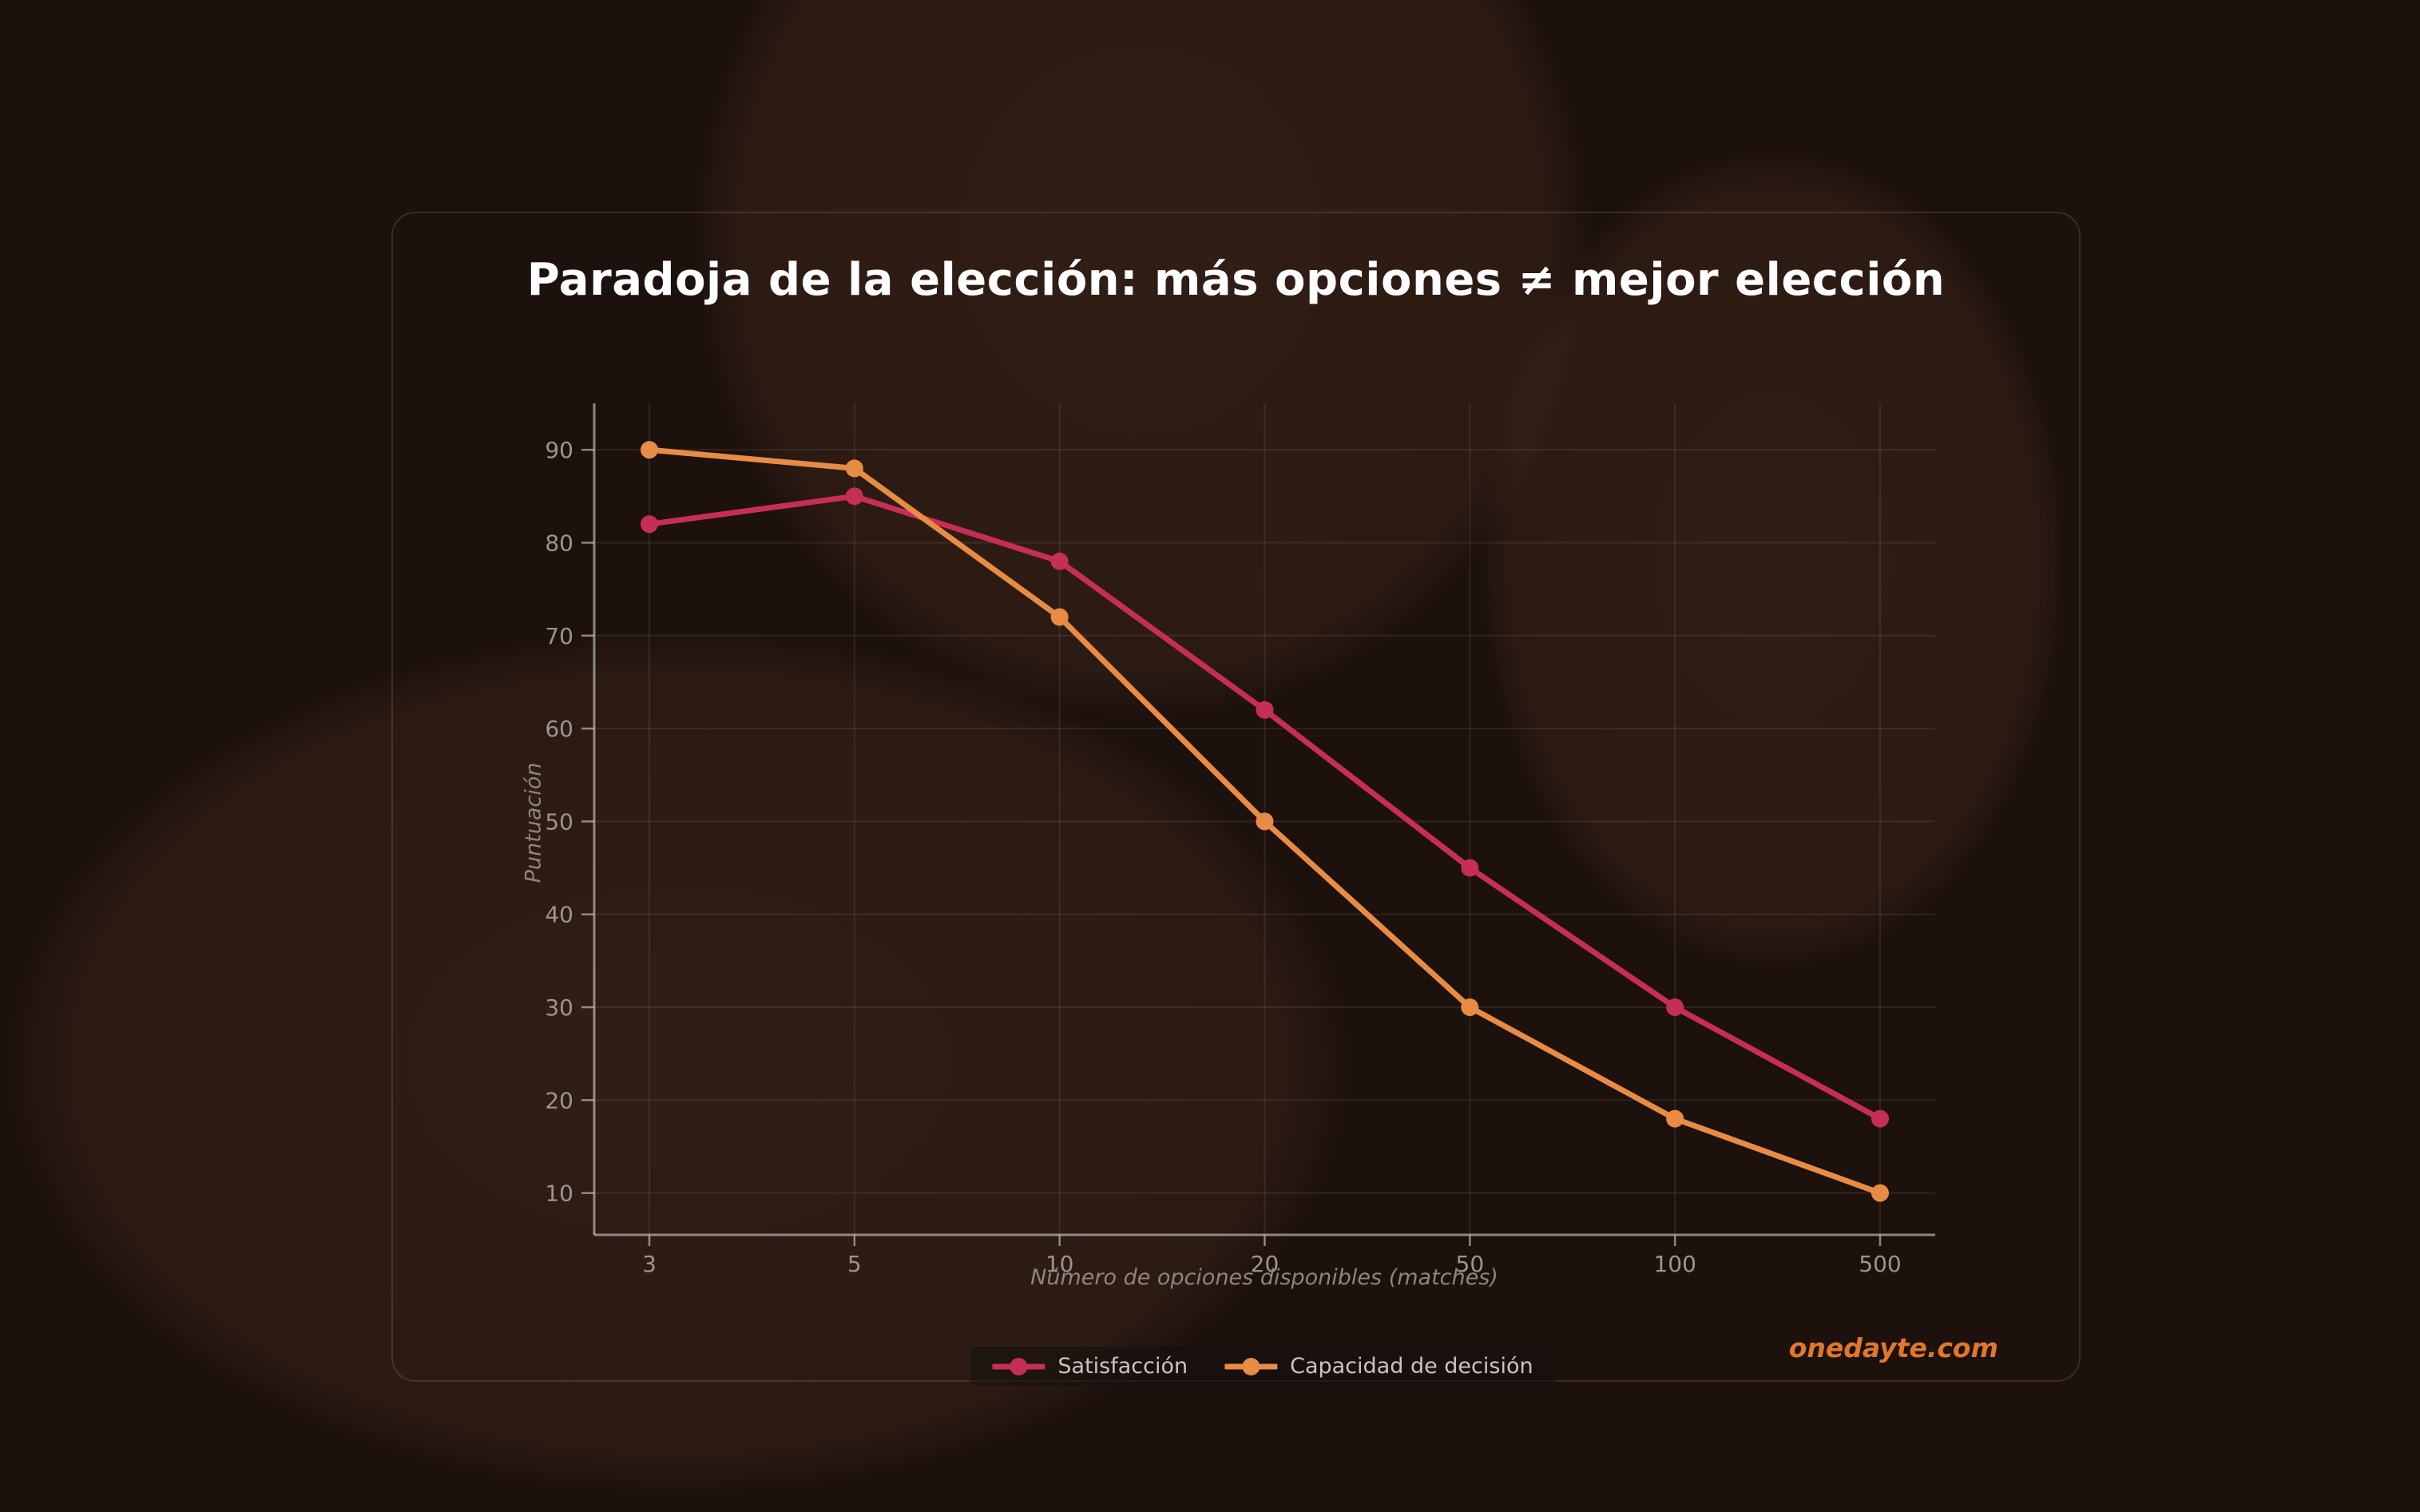 The image size is (2420, 1512). I want to click on legend-item: Satisfacción, so click(1090, 1366).